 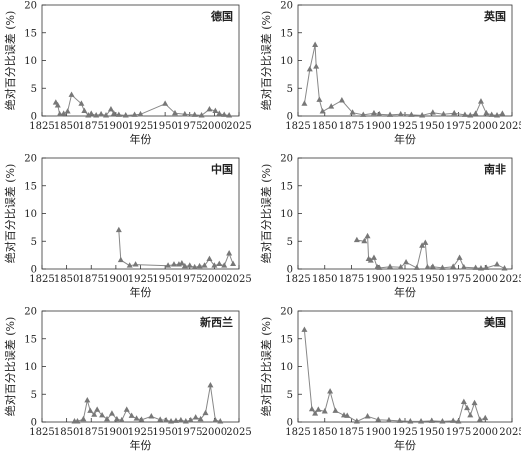 What do you see at coordinates (290, 242) in the screenshot?
I see `y-tick-label: 5` at bounding box center [290, 242].